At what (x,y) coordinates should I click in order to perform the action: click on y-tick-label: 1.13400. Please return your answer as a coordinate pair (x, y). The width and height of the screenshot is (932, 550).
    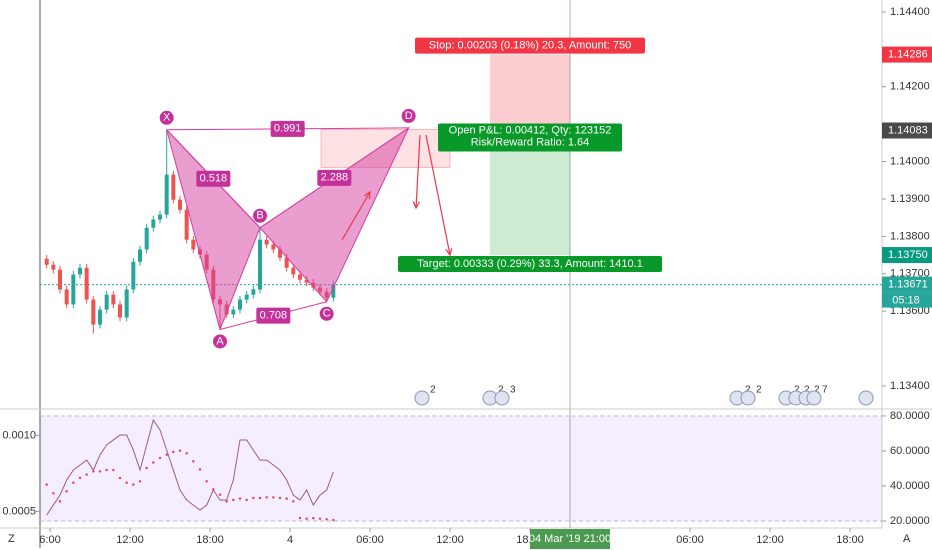
    Looking at the image, I should click on (910, 386).